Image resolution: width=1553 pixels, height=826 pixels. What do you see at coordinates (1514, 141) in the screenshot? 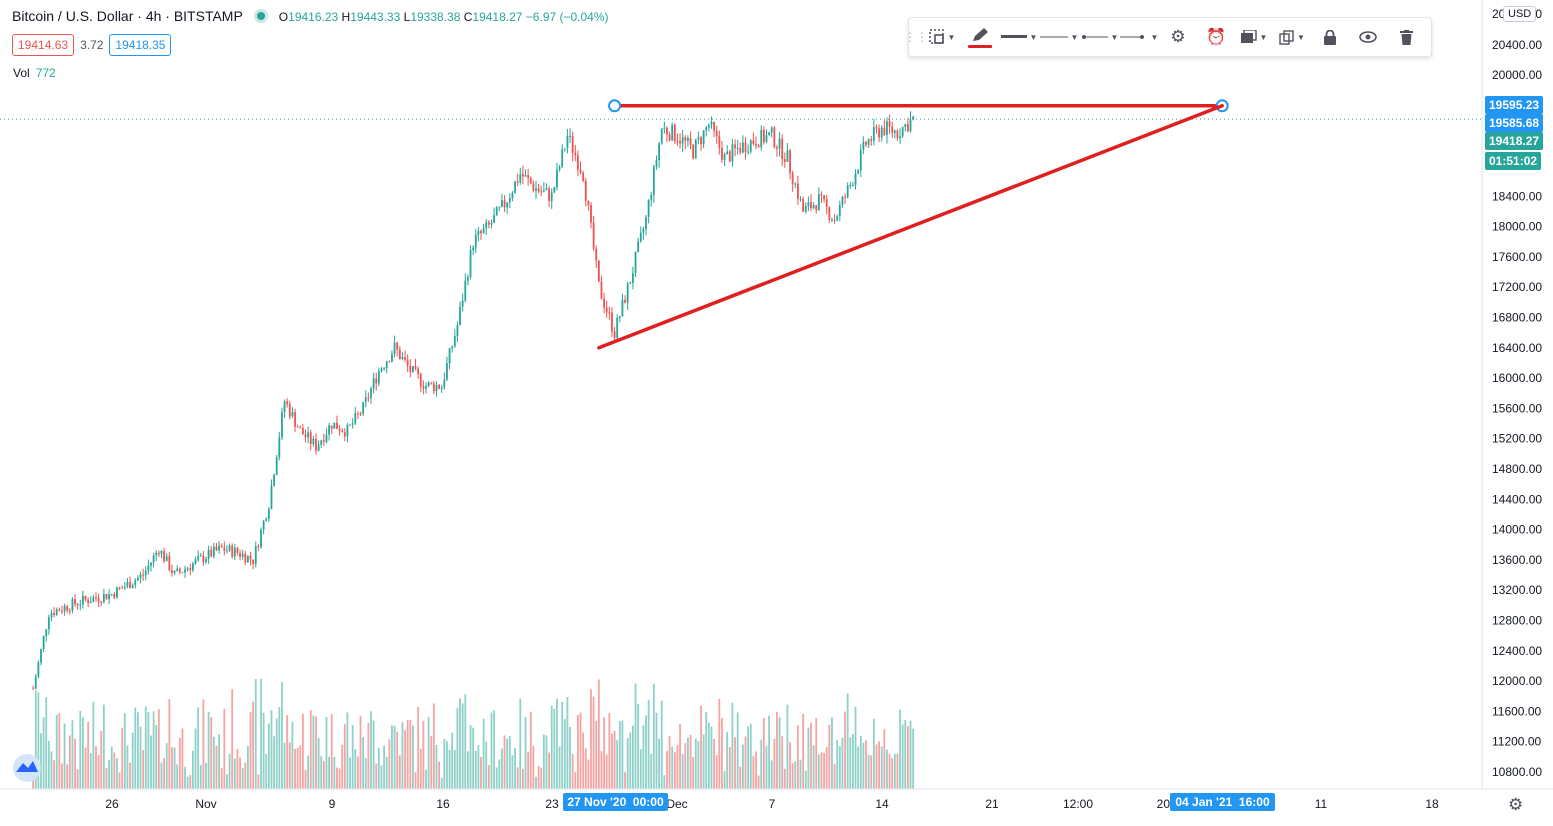
I see `price-label-2: 19418.27` at bounding box center [1514, 141].